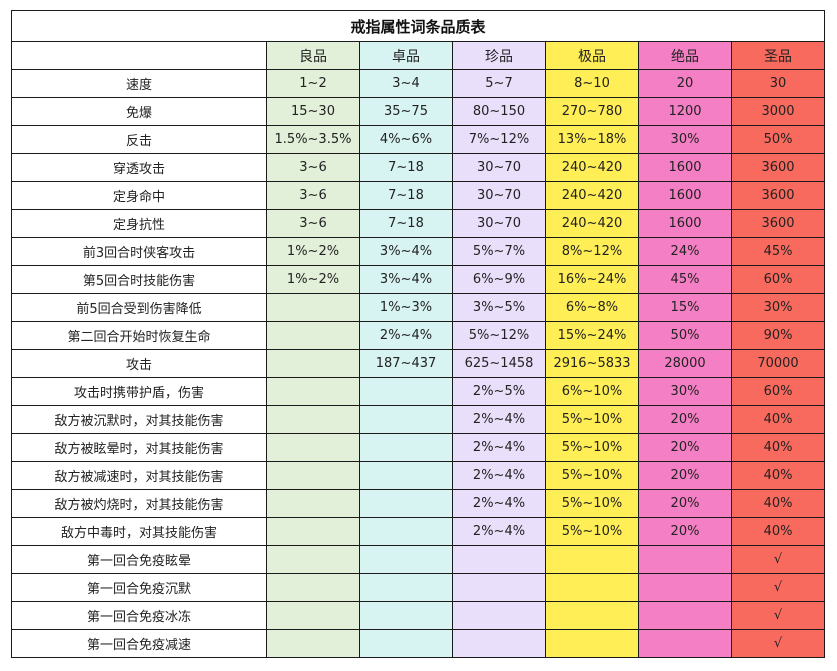  I want to click on value-cell-grade-4: 2916~5833, so click(592, 363).